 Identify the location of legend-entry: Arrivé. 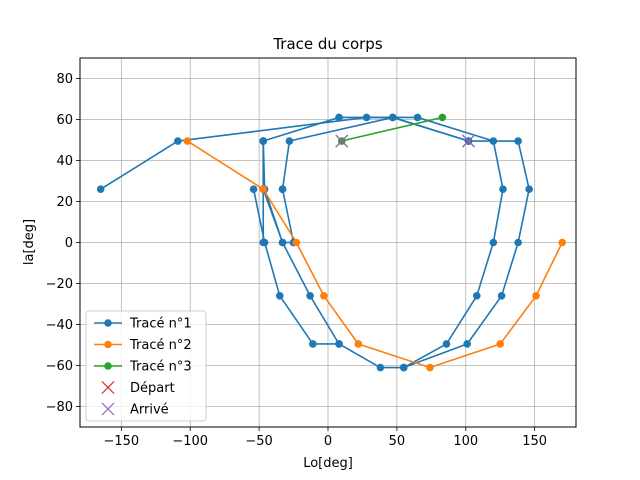
(135, 410).